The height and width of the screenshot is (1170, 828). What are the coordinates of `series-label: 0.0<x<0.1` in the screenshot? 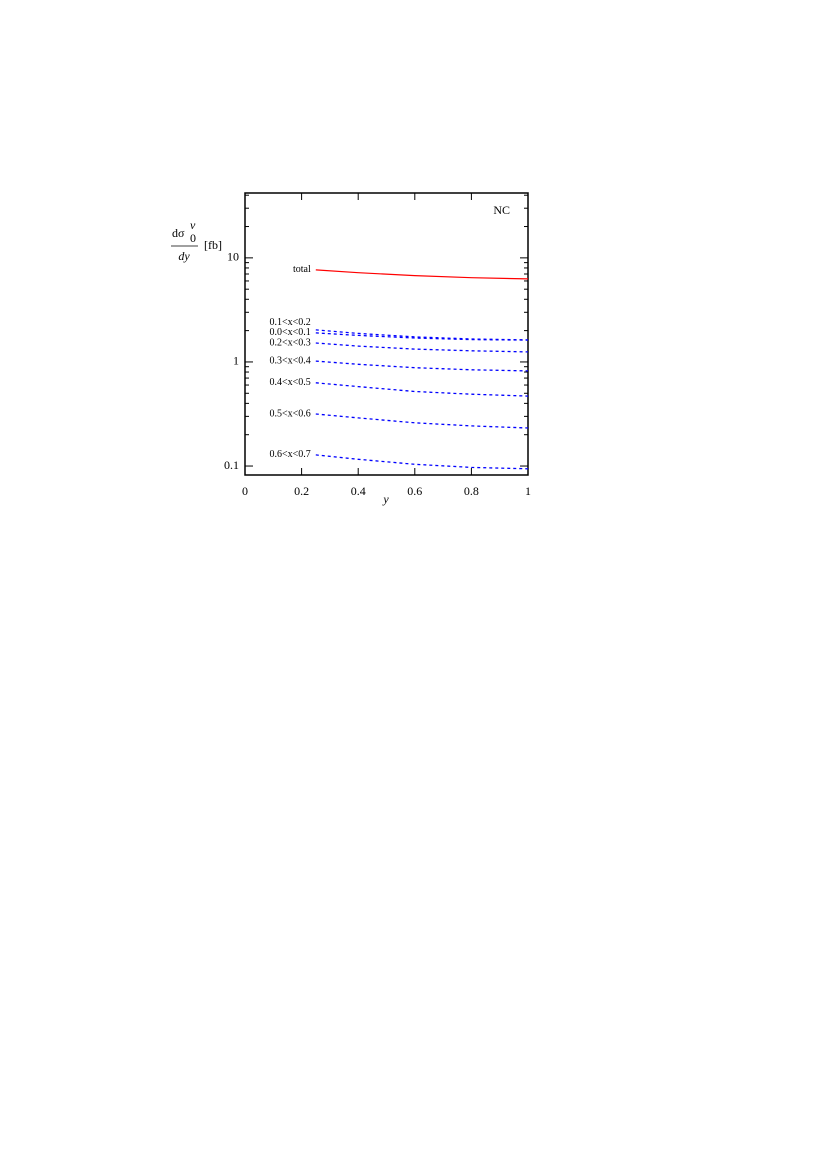 It's located at (289, 332).